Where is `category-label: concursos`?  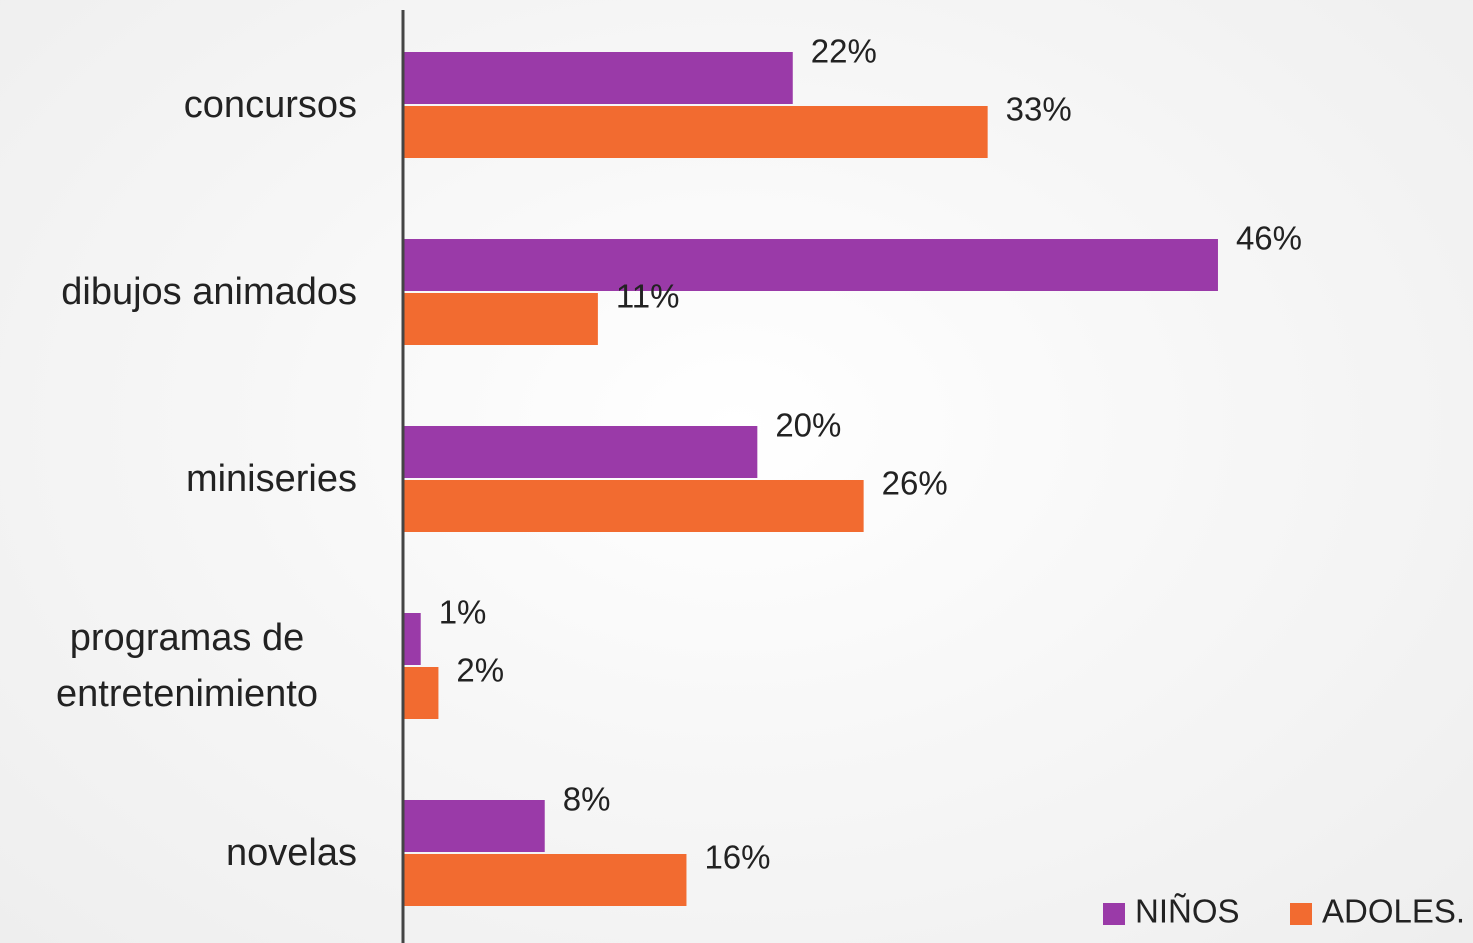 category-label: concursos is located at coordinates (270, 105).